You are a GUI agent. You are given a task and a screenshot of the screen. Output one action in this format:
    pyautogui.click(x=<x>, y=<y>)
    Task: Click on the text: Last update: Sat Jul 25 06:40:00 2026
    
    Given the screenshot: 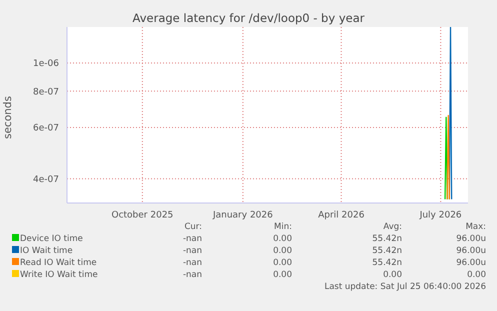 What is the action you would take?
    pyautogui.click(x=404, y=287)
    